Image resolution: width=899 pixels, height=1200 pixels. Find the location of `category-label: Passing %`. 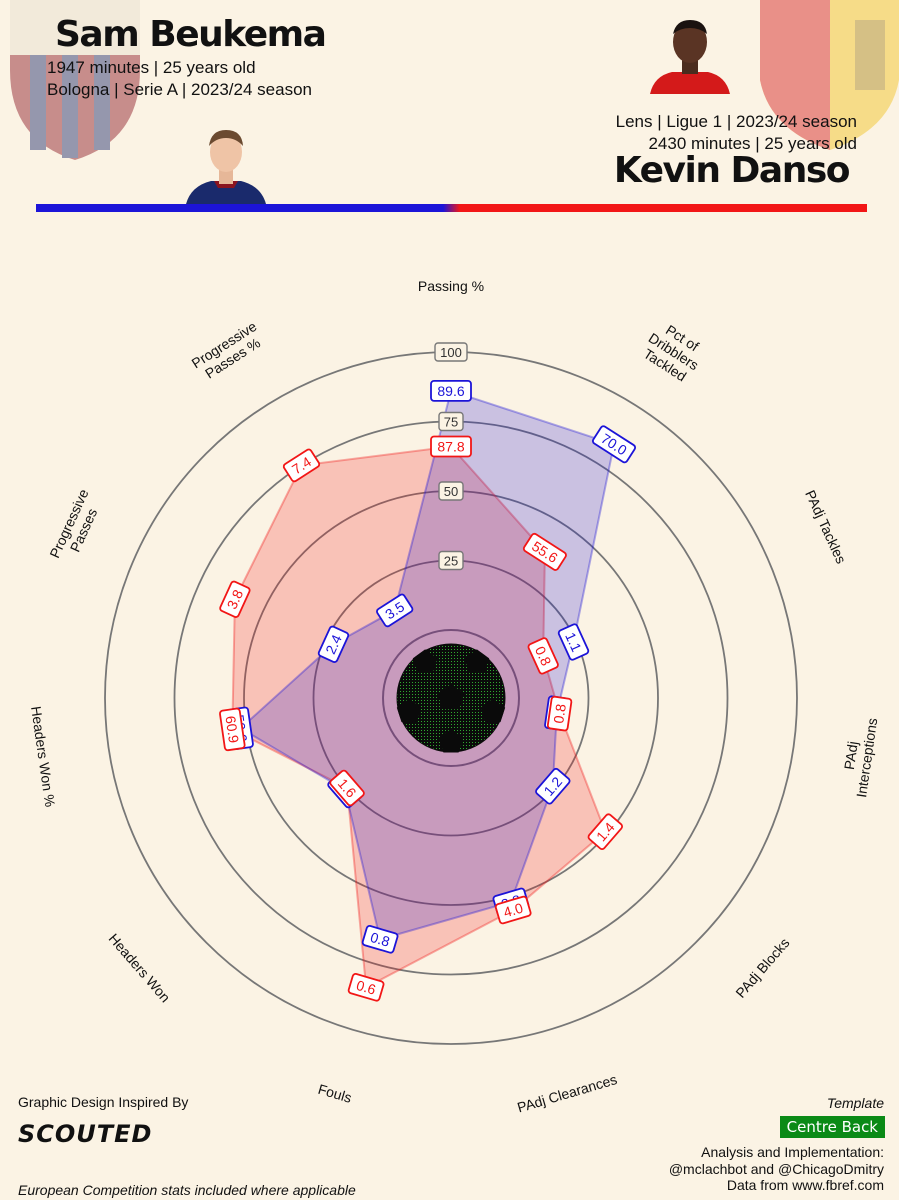

category-label: Passing % is located at coordinates (451, 286).